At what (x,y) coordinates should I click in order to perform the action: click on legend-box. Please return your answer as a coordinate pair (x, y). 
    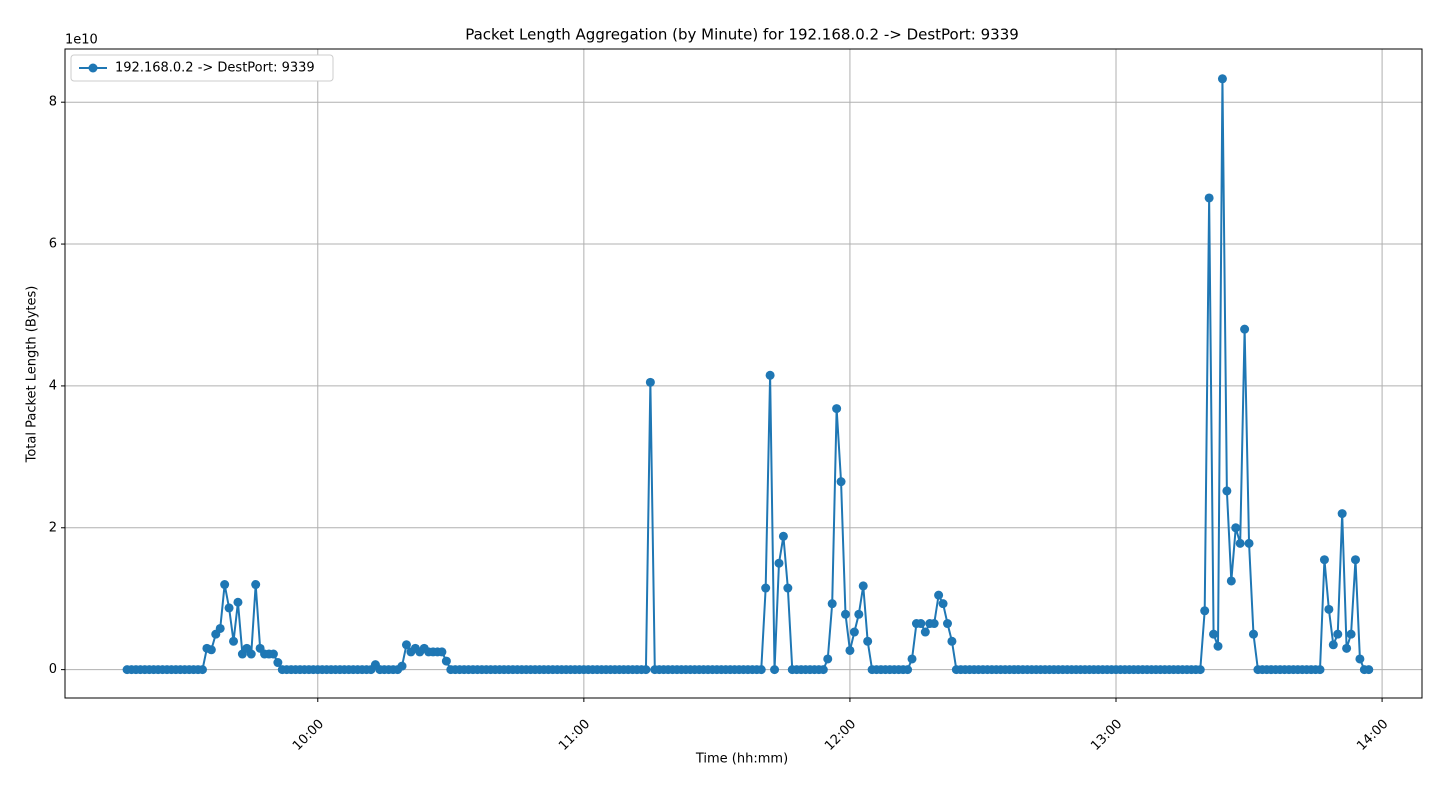
    Looking at the image, I should click on (202, 68).